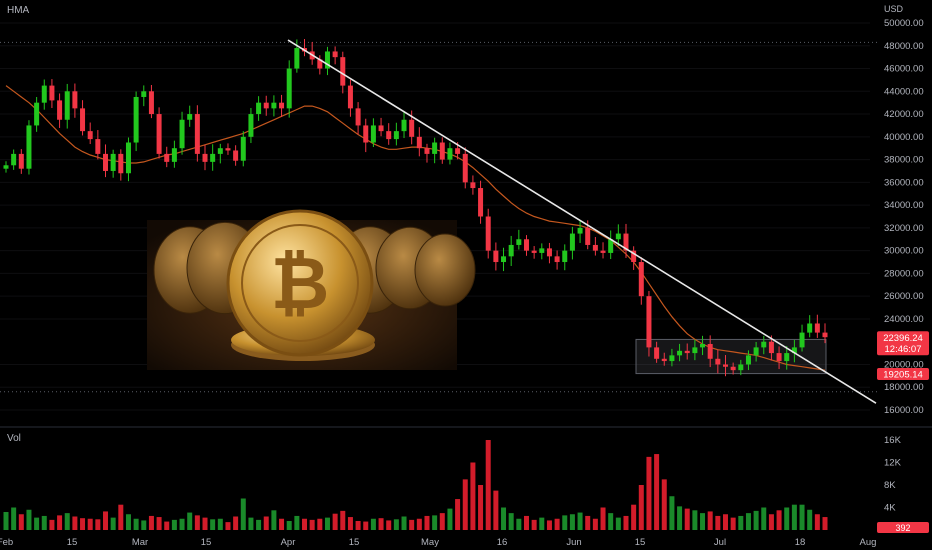  What do you see at coordinates (445, 270) in the screenshot?
I see `background-coin` at bounding box center [445, 270].